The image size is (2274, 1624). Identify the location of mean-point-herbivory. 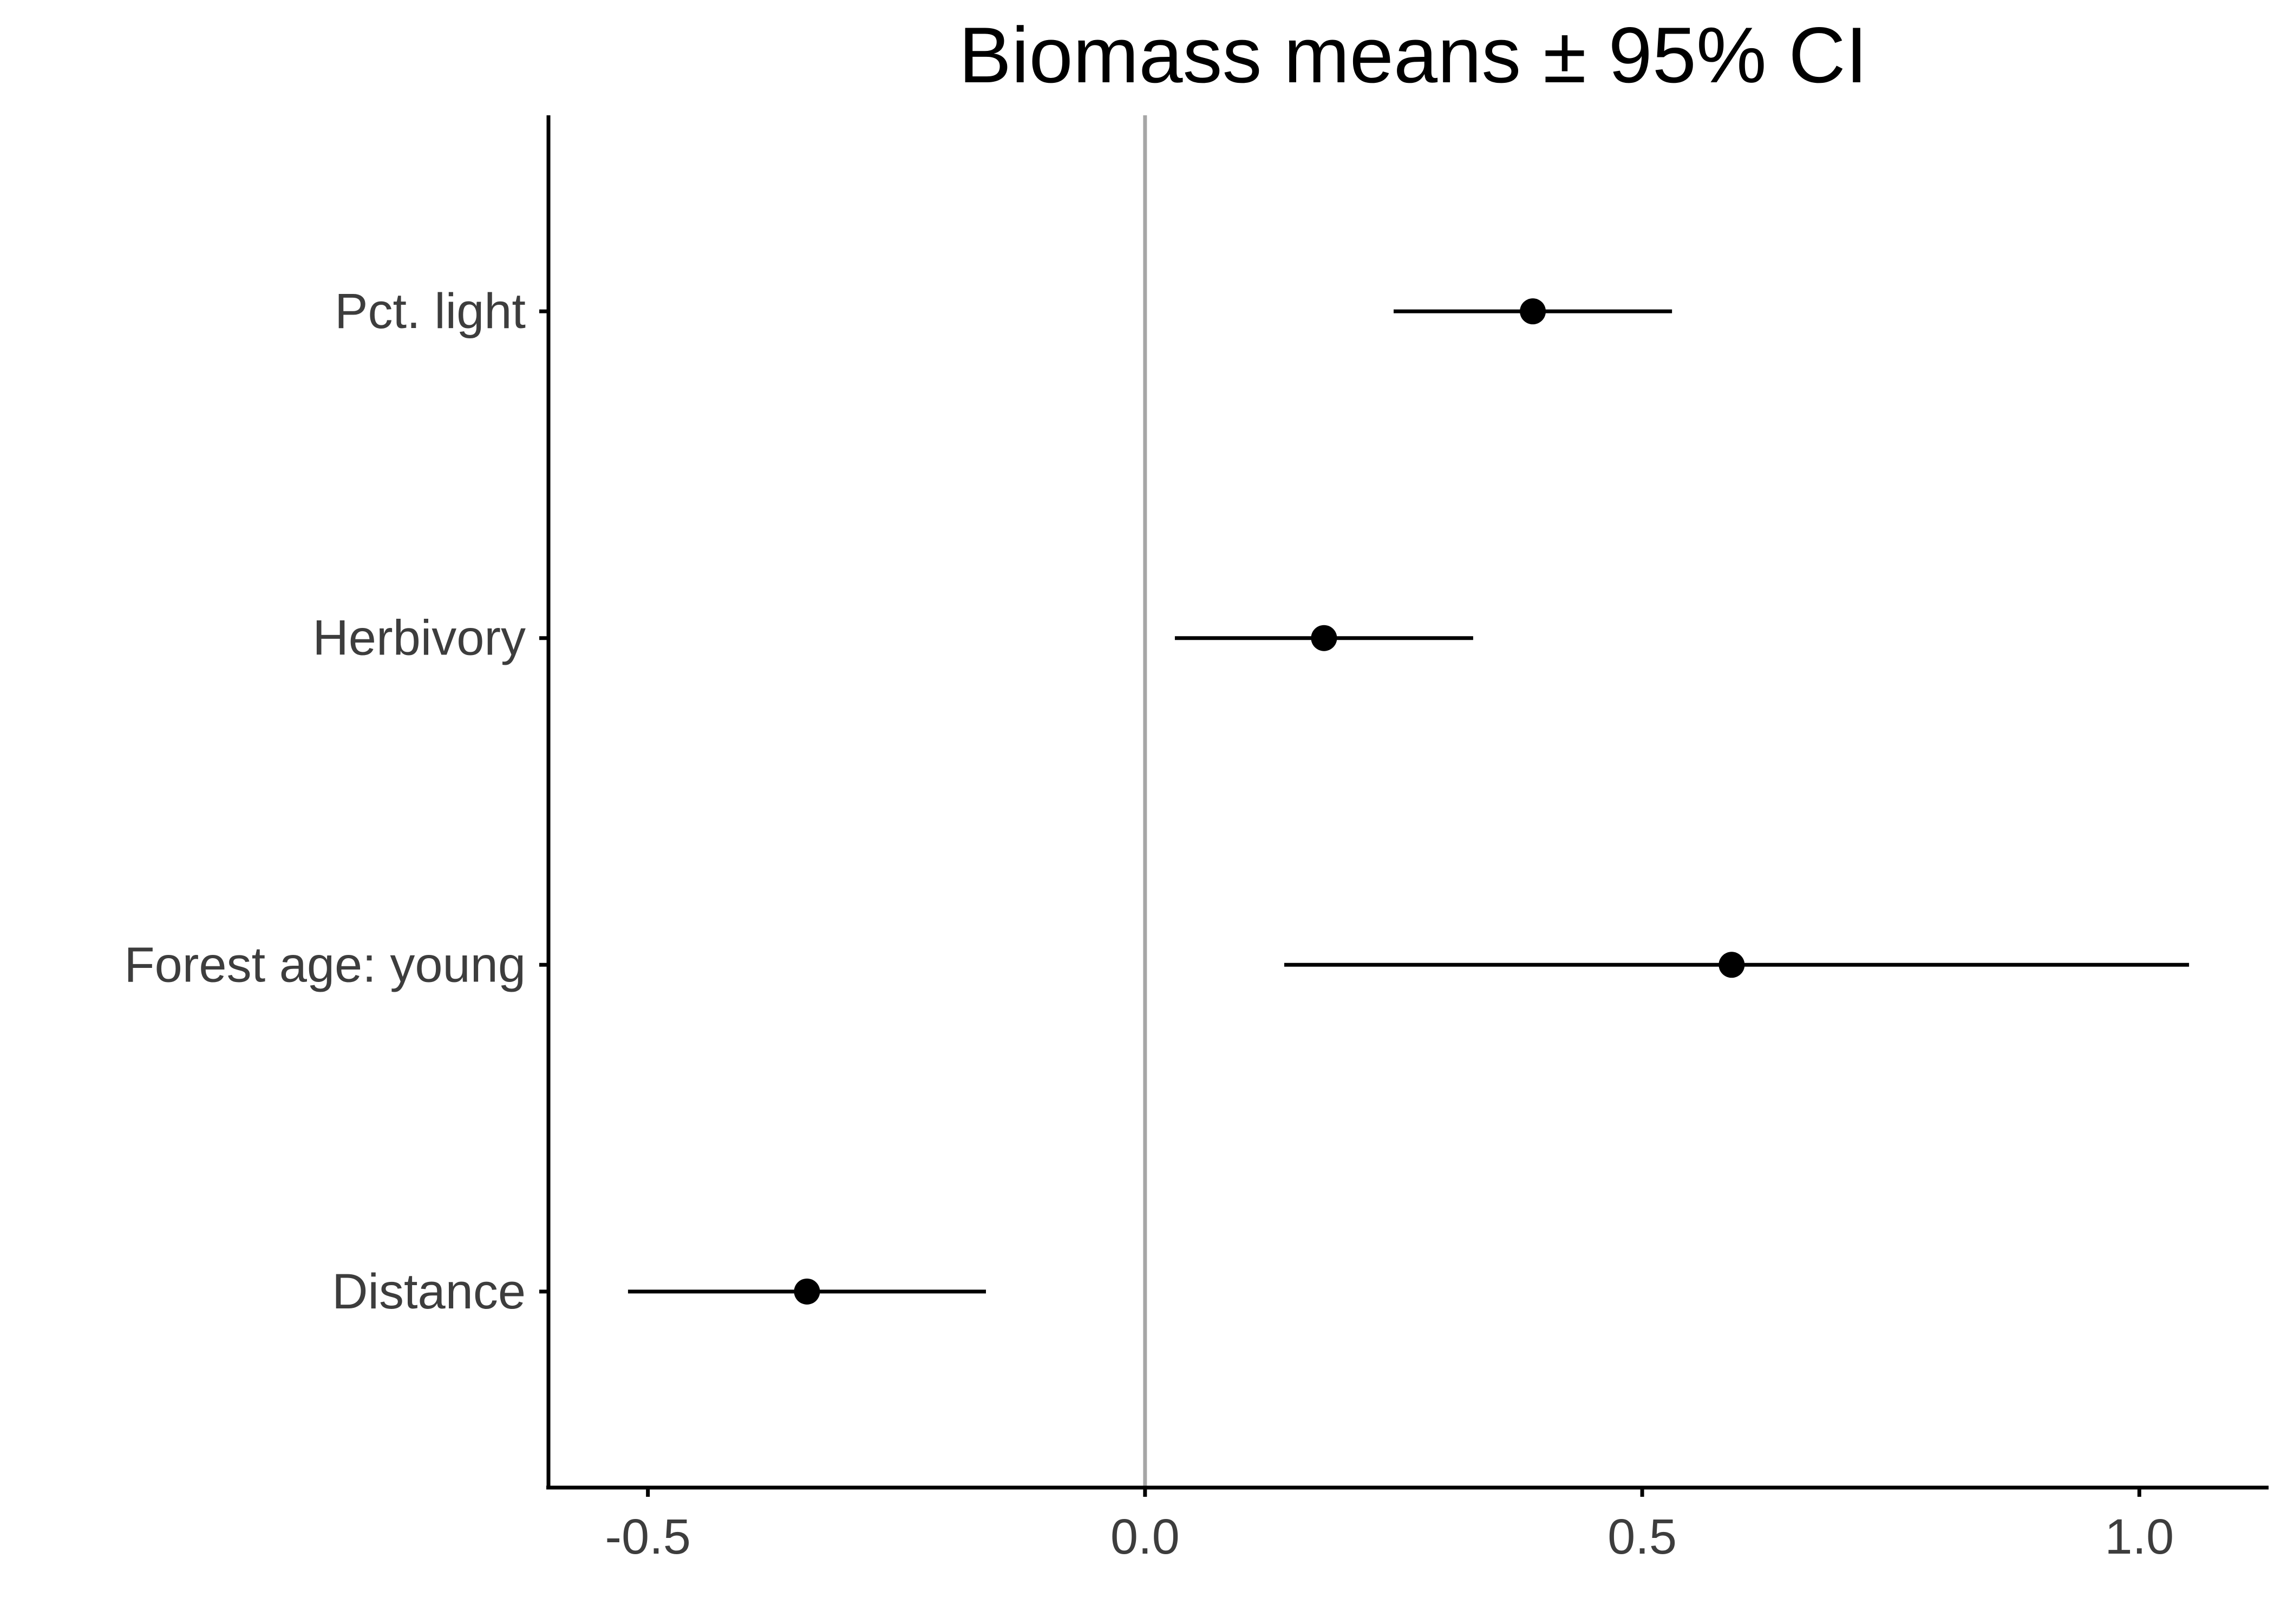
(1324, 638).